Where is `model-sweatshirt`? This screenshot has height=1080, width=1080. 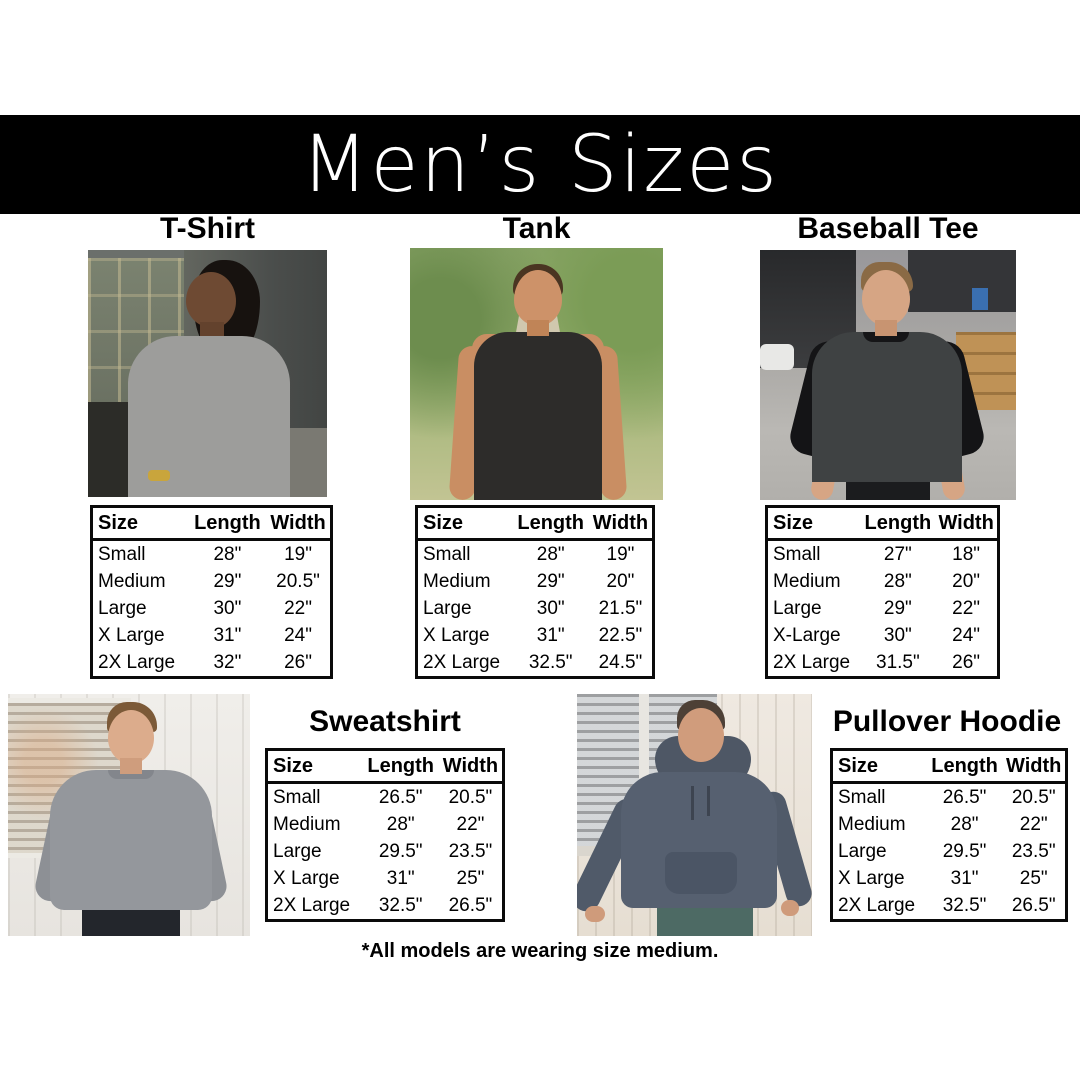
model-sweatshirt is located at coordinates (131, 840).